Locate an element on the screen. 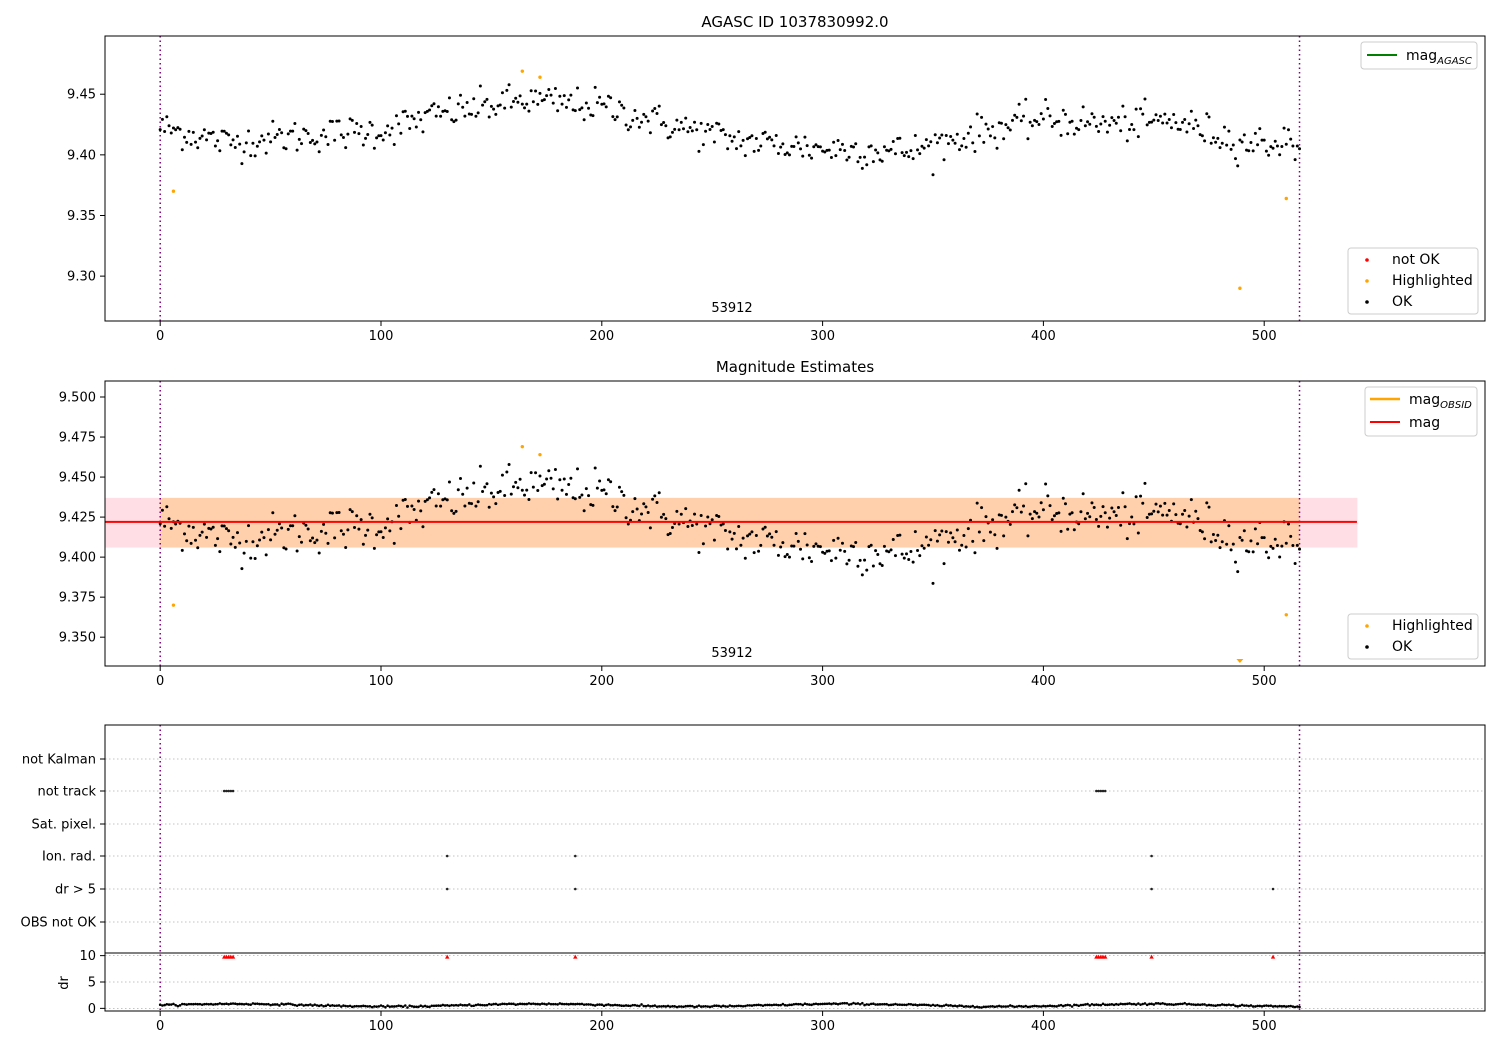  dr-points is located at coordinates (729, 981).